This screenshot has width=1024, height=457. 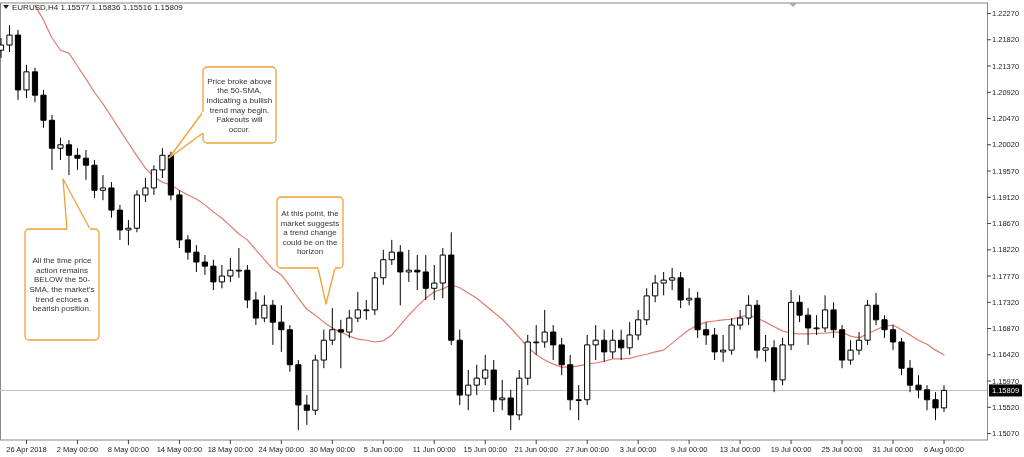 I want to click on annotation: Price broke above the 50-SMA, indicating a bullish trend may begin. Fakeouts will occur., so click(x=239, y=105).